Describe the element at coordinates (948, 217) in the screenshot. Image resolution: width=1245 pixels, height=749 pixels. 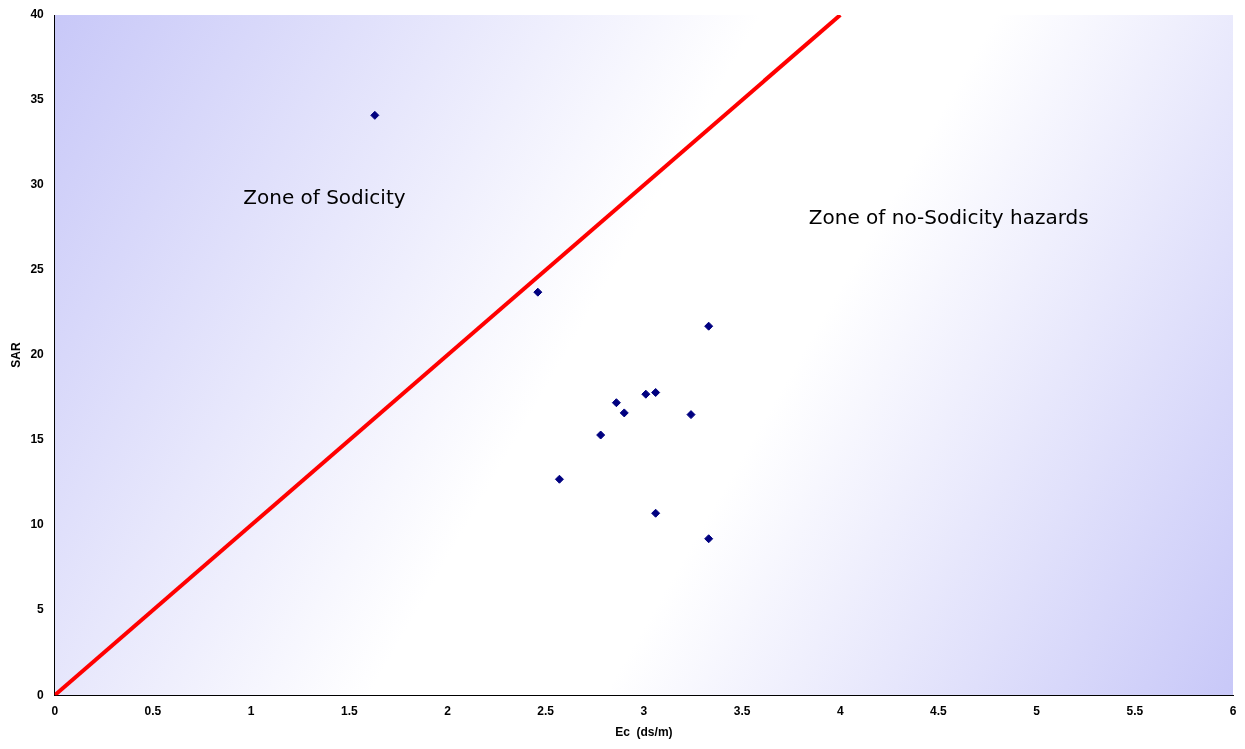
I see `annotation: Zone of no-Sodicity hazards` at that location.